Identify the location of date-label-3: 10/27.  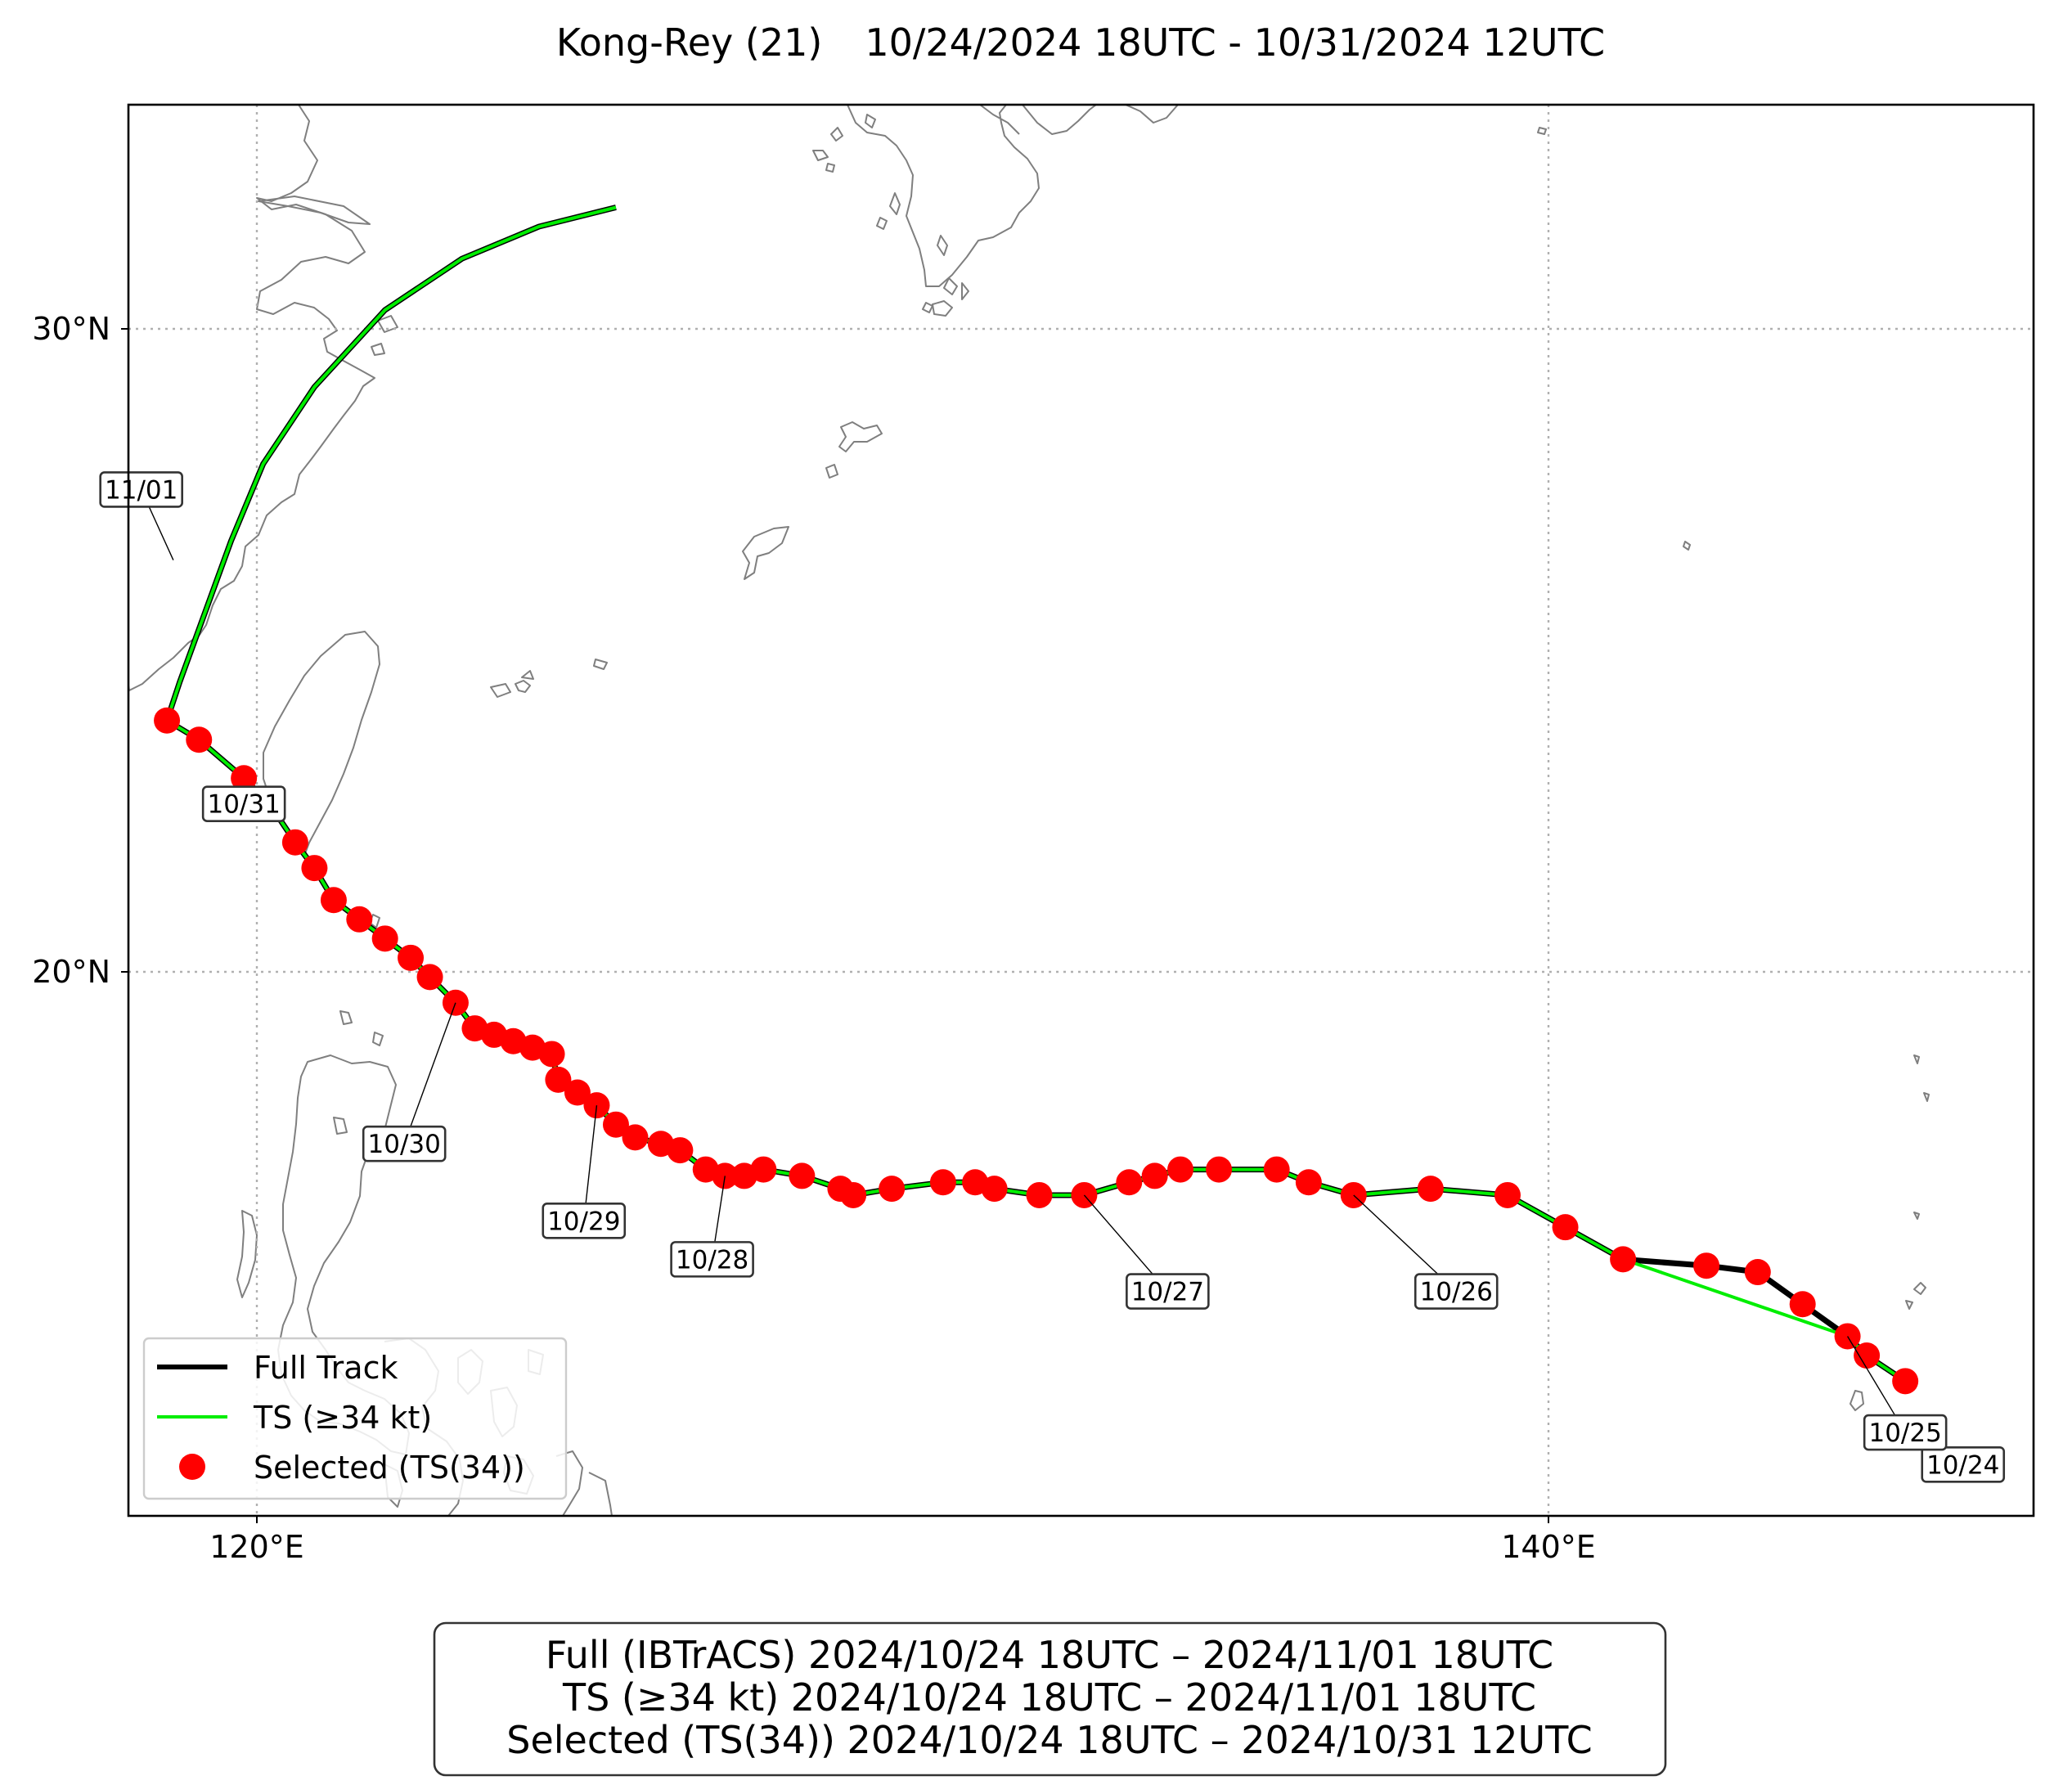
(1146, 1252).